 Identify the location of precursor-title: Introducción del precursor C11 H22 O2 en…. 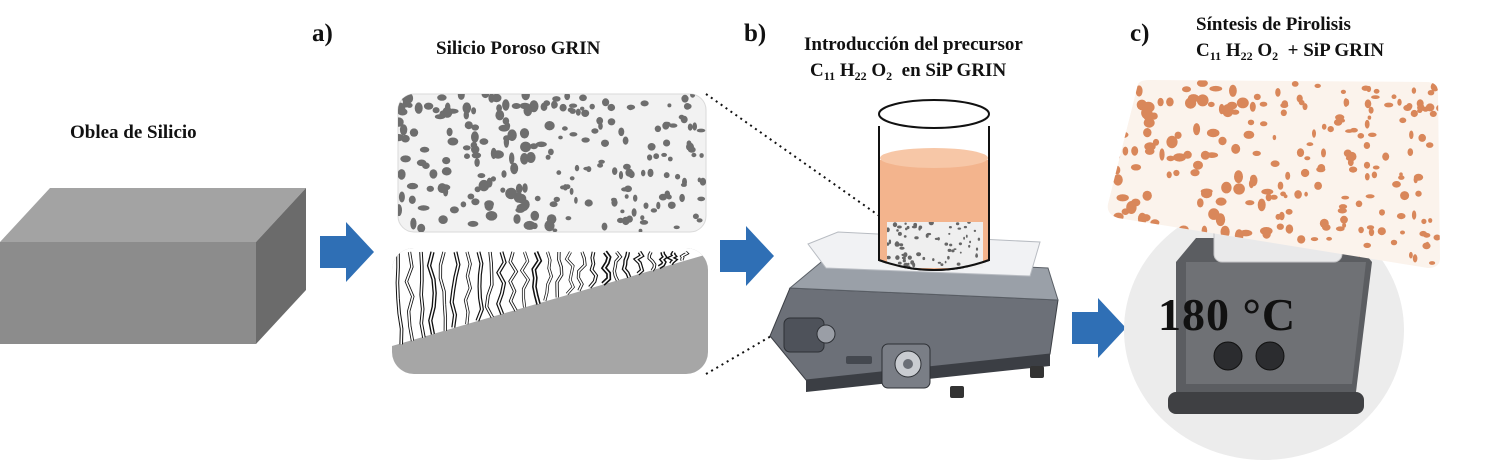
(913, 60).